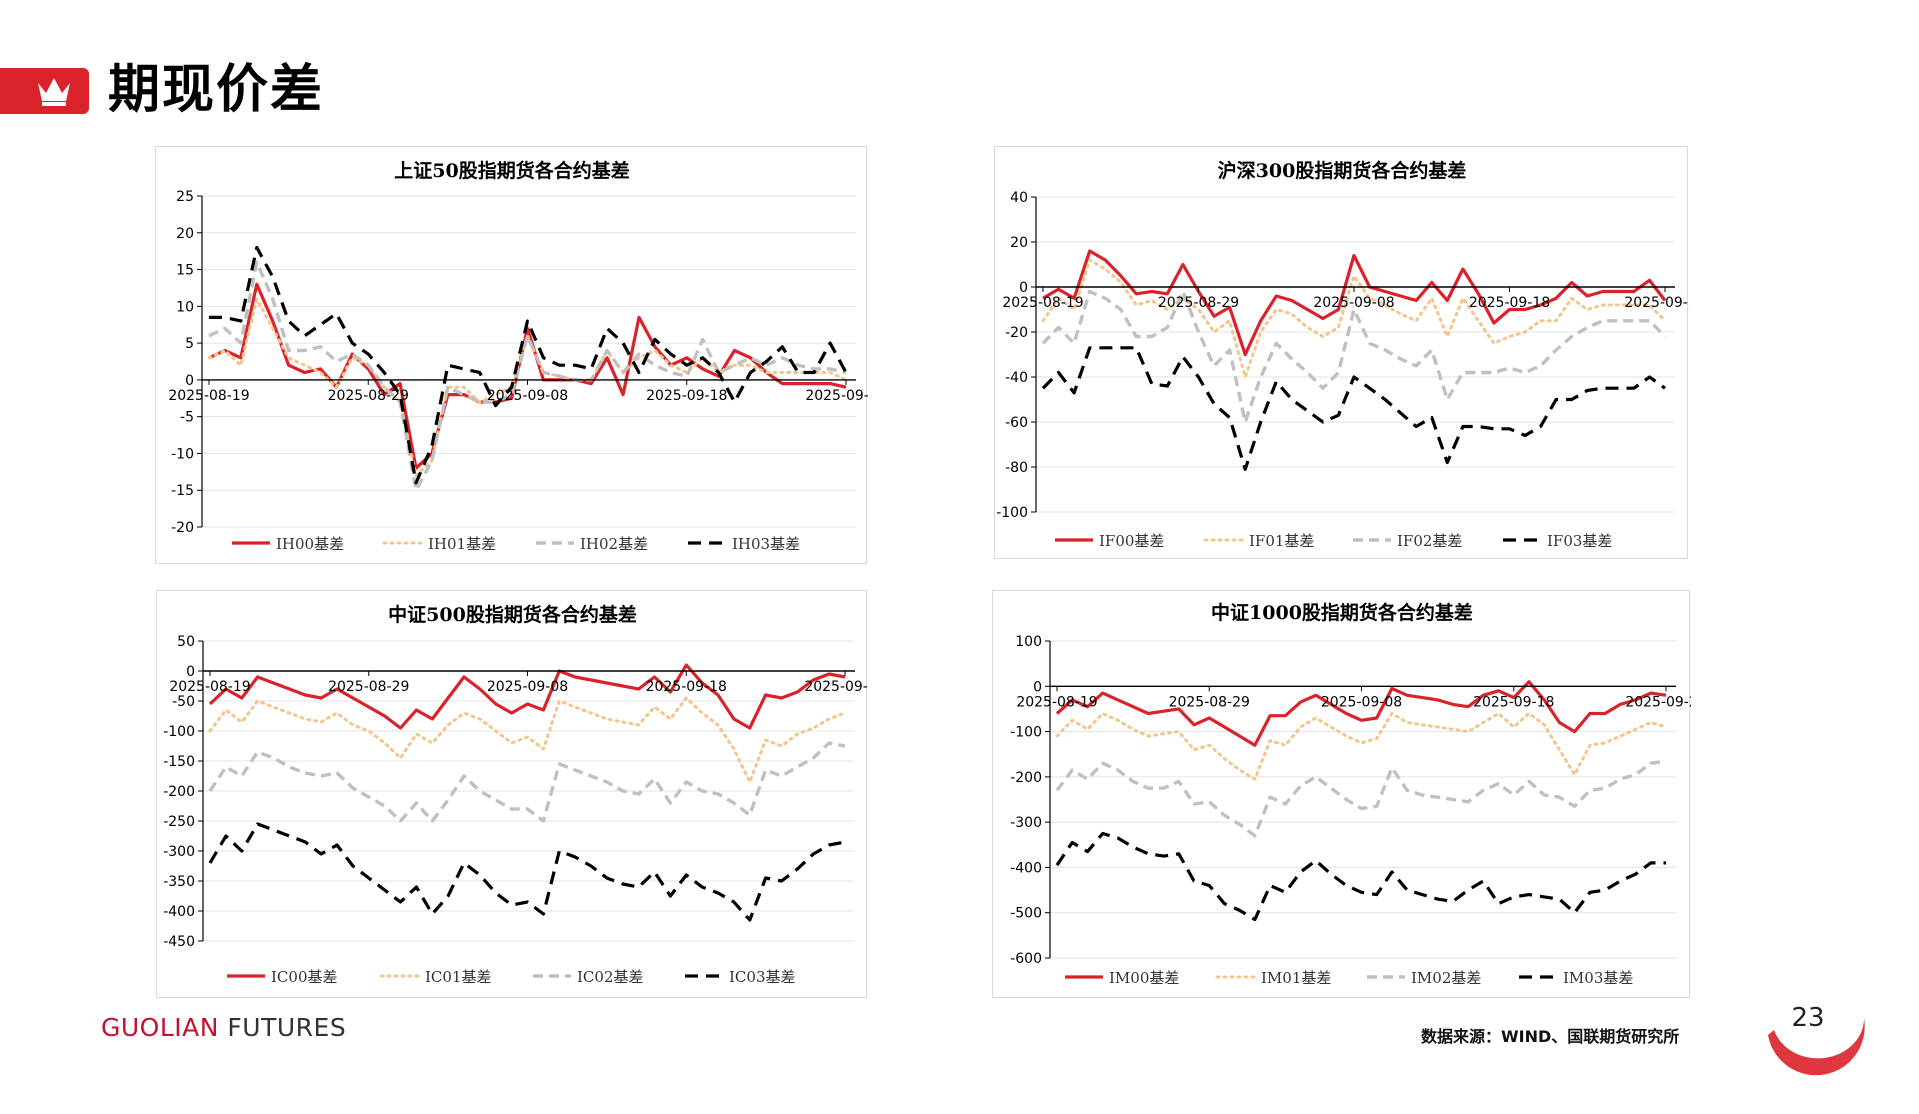 This screenshot has width=1919, height=1114. I want to click on y-tick-label: -40, so click(1016, 378).